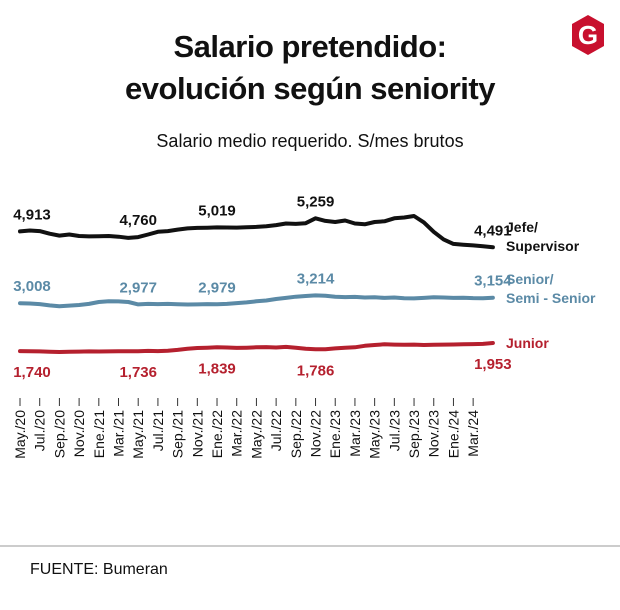  What do you see at coordinates (453, 434) in the screenshot?
I see `x-tick-label: Ene./24` at bounding box center [453, 434].